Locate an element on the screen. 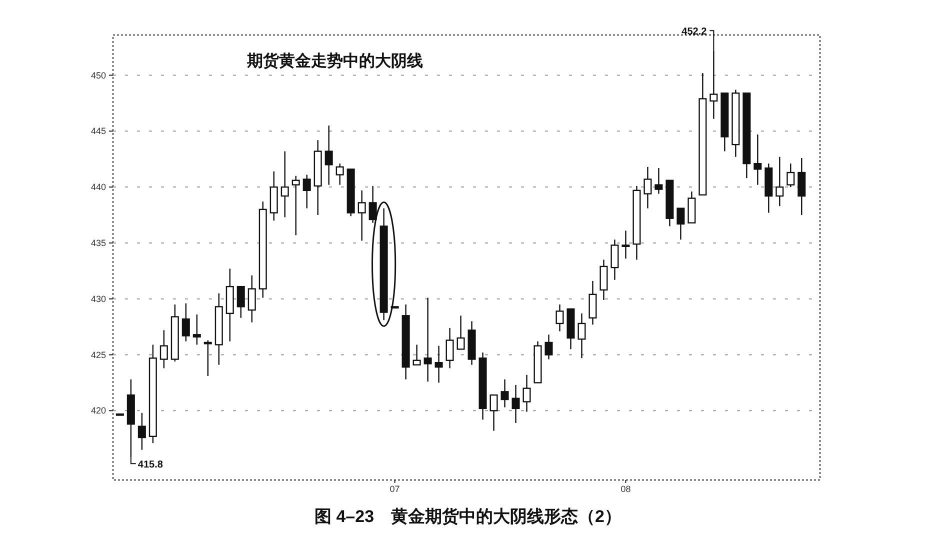  y-tick-label: 440 is located at coordinates (98, 187).